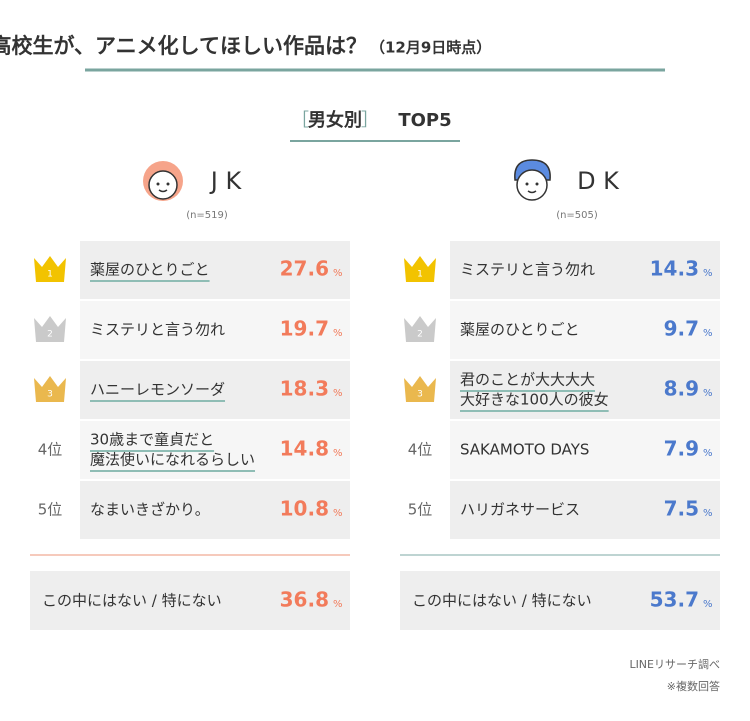 This screenshot has width=750, height=721. What do you see at coordinates (577, 215) in the screenshot?
I see `sample-size: (n=505)` at bounding box center [577, 215].